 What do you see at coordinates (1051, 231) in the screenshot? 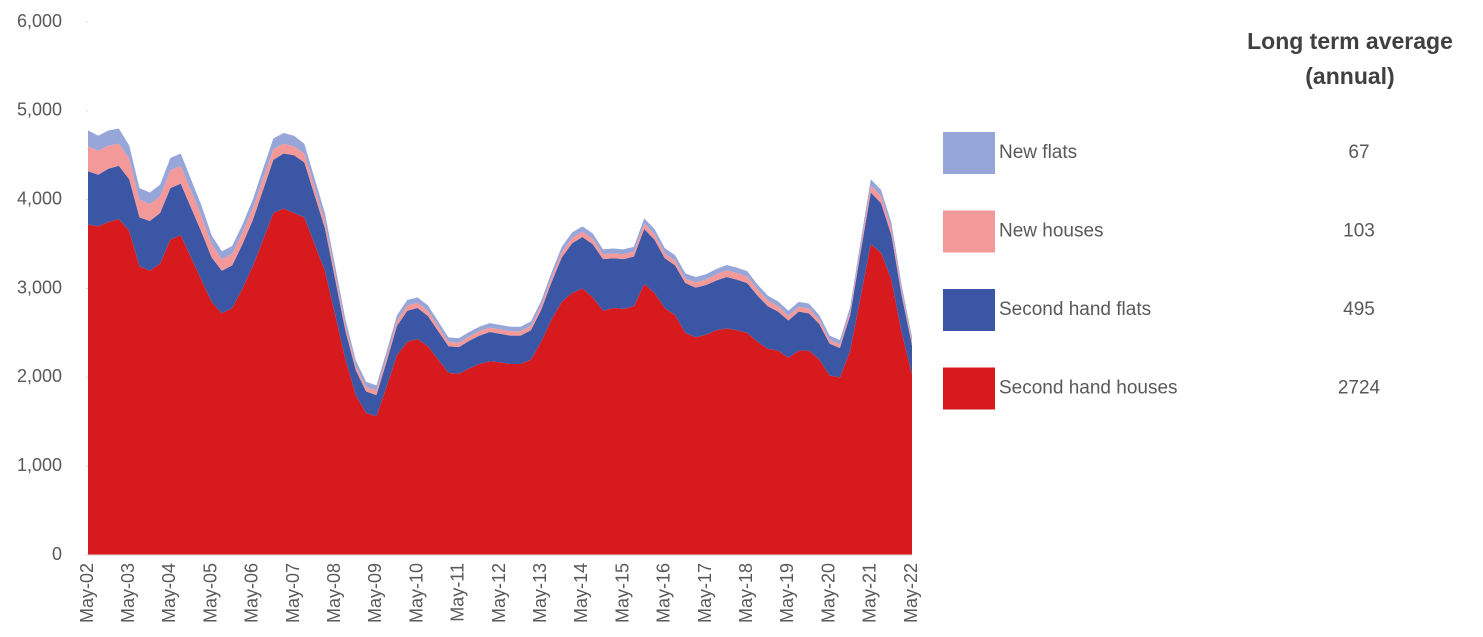
I see `legend-label: New houses` at bounding box center [1051, 231].